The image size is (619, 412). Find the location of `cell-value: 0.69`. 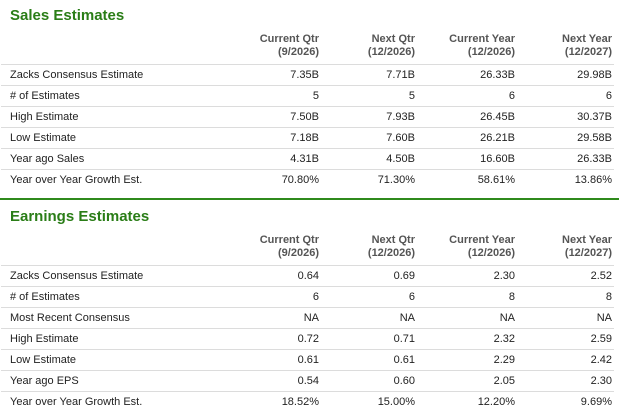

cell-value: 0.69 is located at coordinates (369, 276).